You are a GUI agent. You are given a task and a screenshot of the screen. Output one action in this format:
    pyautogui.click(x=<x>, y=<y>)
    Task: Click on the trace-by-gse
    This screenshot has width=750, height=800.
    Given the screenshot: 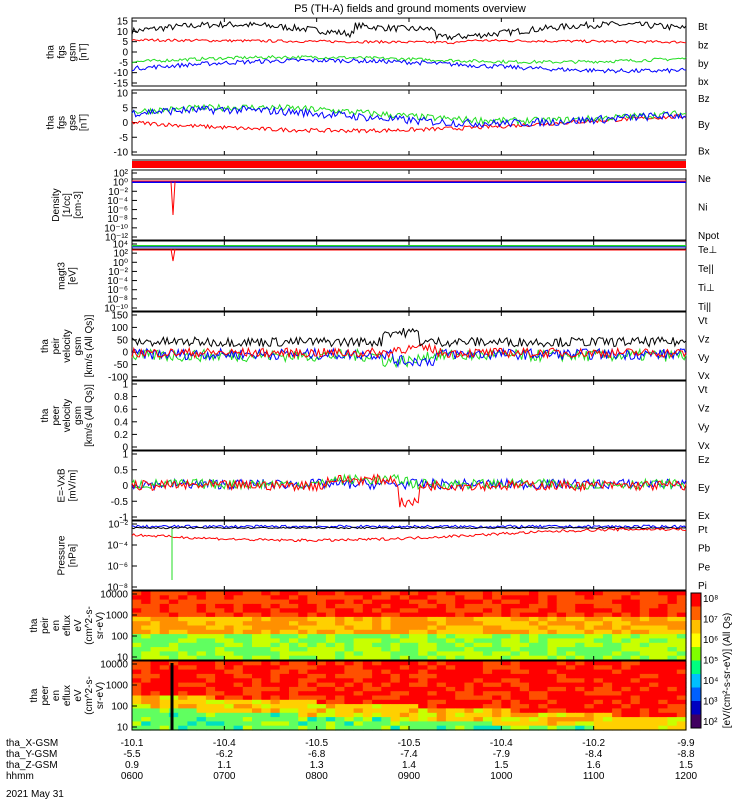 What is the action you would take?
    pyautogui.click(x=409, y=114)
    